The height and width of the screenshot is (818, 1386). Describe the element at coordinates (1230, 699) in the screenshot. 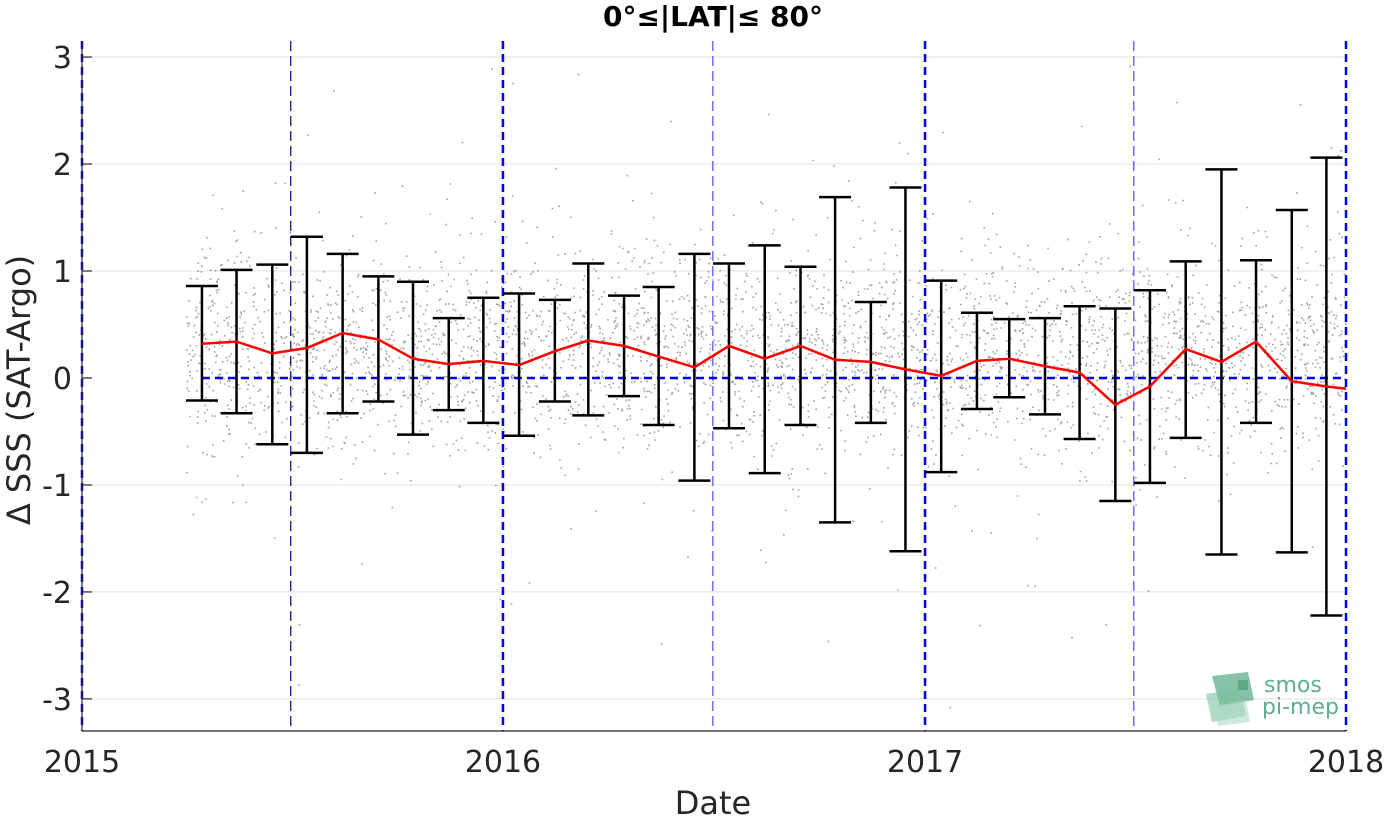

I see `logo-mark-icon` at that location.